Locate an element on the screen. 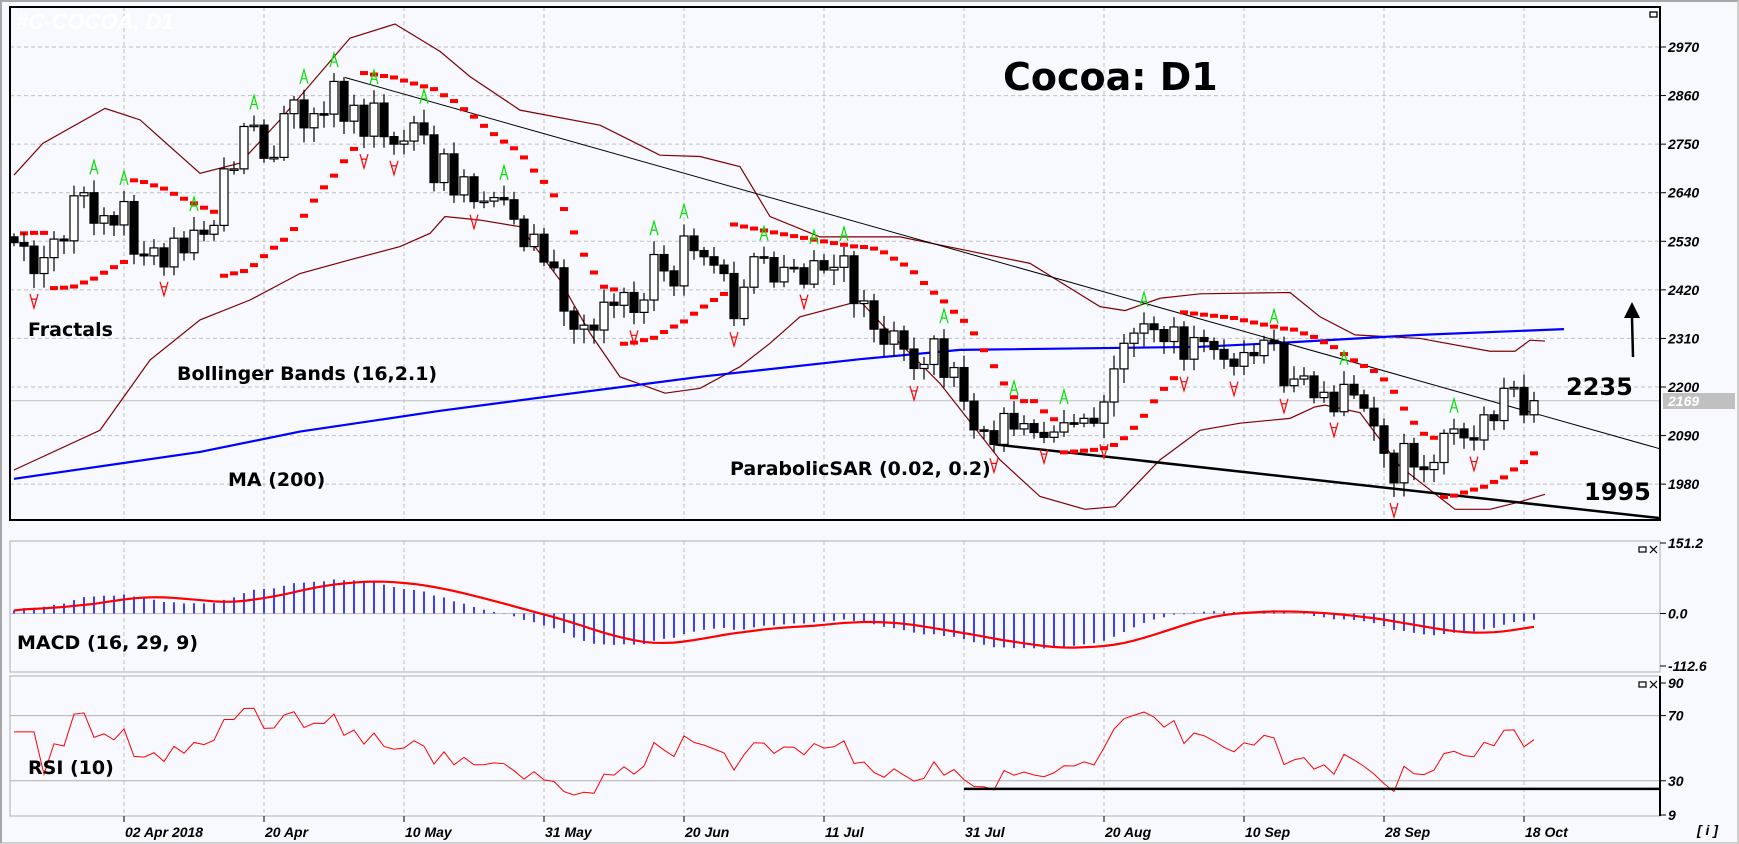 The image size is (1739, 844). rsi-tick-label: 90 is located at coordinates (1676, 683).